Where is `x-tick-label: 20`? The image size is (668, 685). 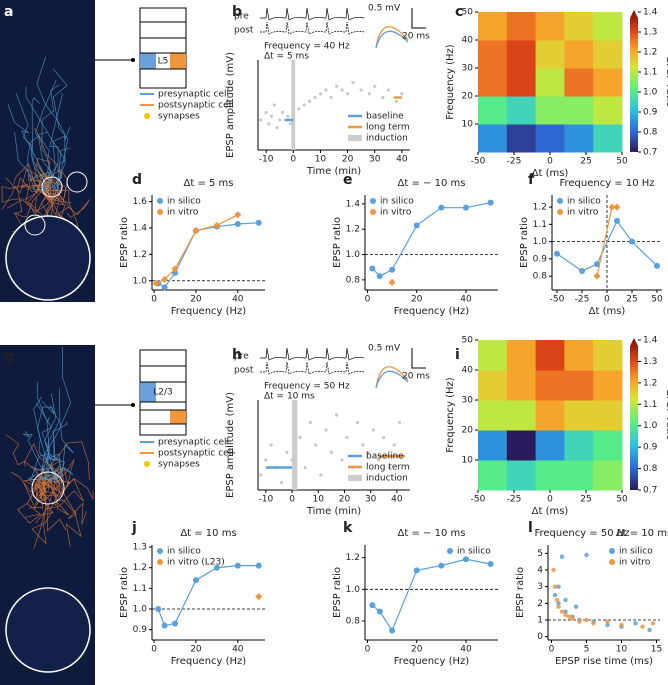 x-tick-label: 20 is located at coordinates (196, 650).